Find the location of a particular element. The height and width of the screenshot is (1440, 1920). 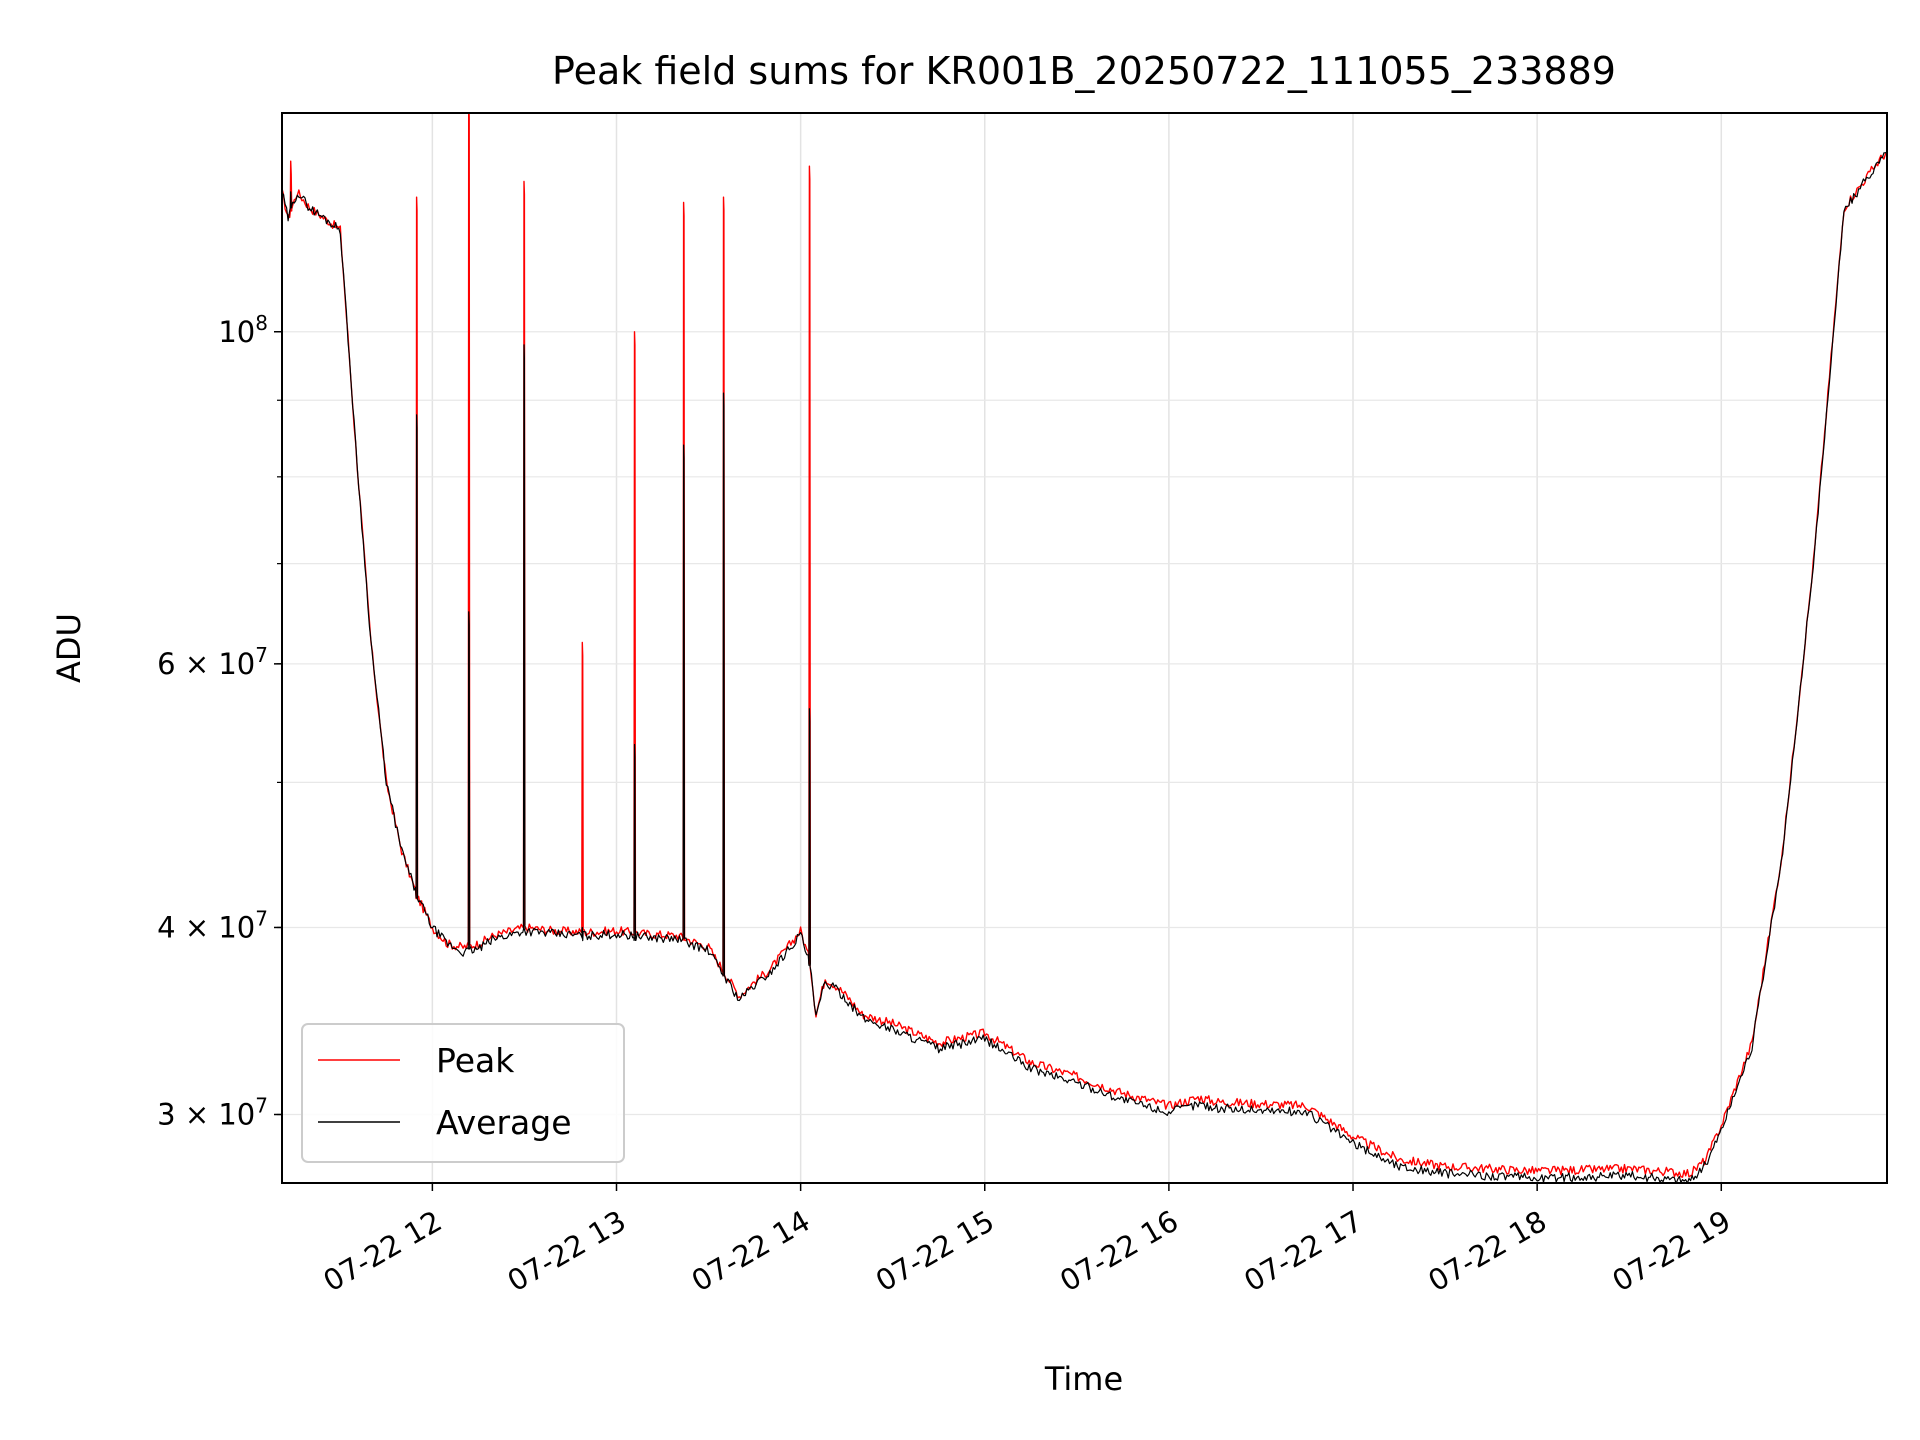

legend: Peak Average is located at coordinates (463, 1093).